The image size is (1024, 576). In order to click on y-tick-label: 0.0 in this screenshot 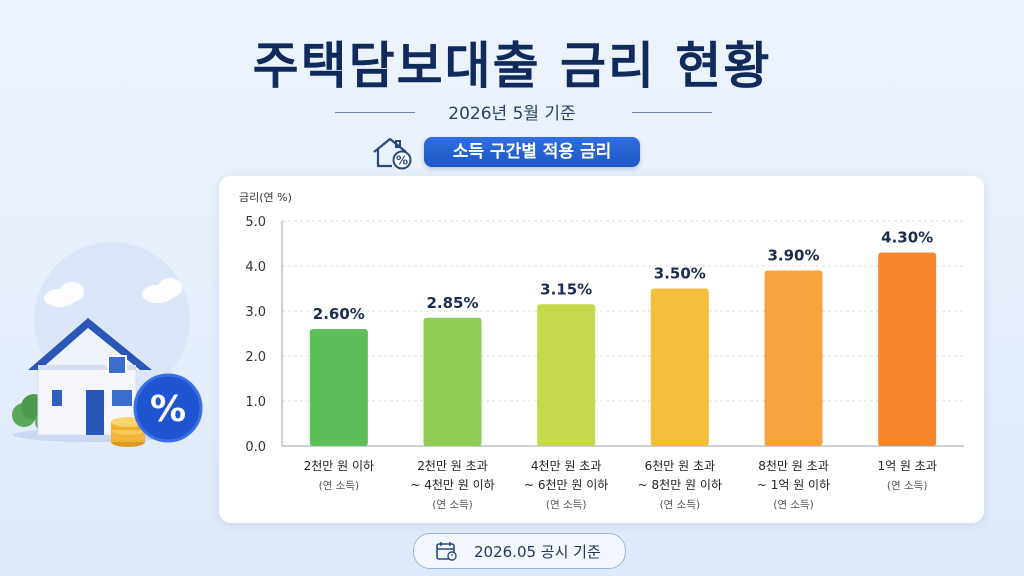, I will do `click(255, 447)`.